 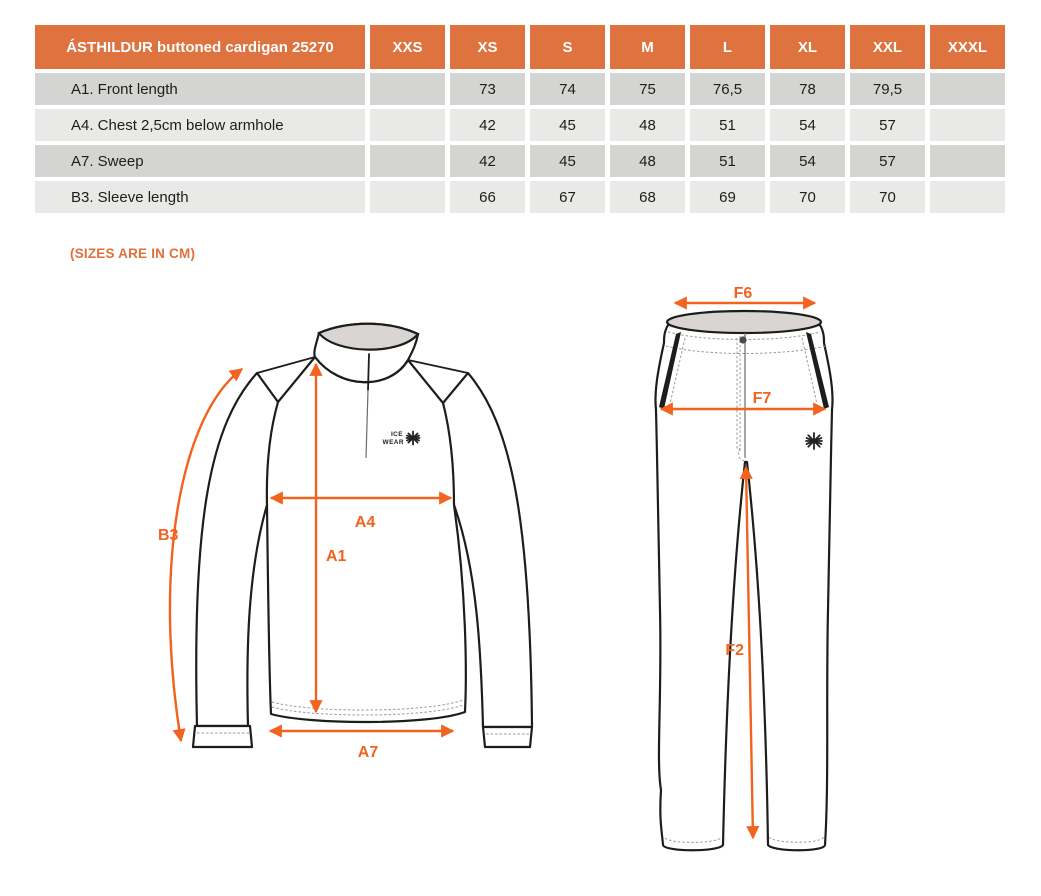 What do you see at coordinates (670, 370) in the screenshot?
I see `left-pocket` at bounding box center [670, 370].